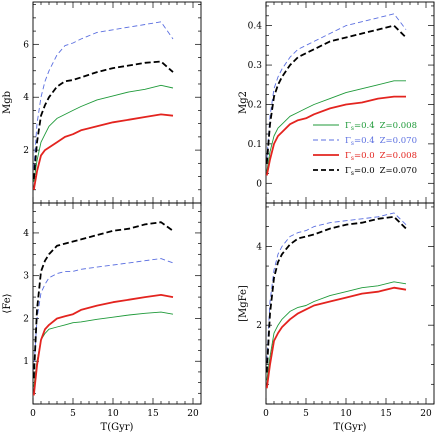  What do you see at coordinates (255, 145) in the screenshot?
I see `y-tick-label: 0.1` at bounding box center [255, 145].